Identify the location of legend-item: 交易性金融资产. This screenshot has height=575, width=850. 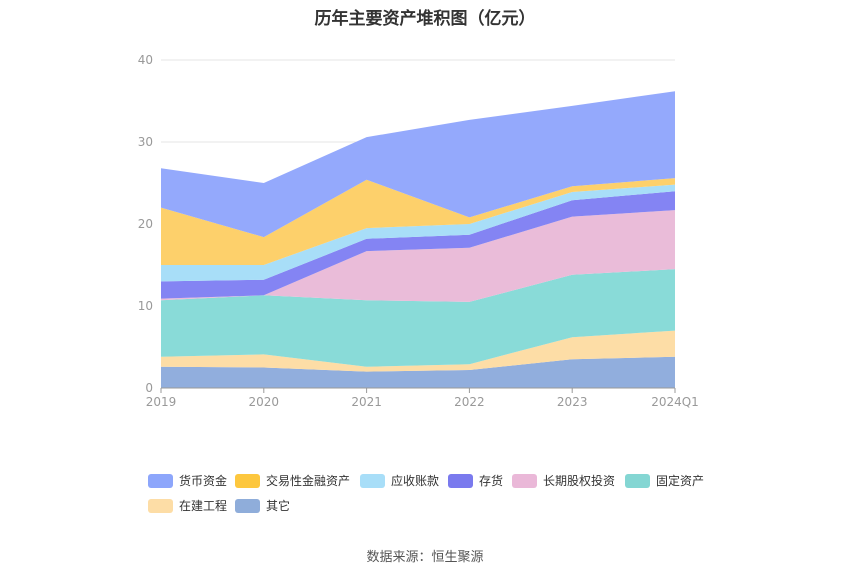
(292, 480).